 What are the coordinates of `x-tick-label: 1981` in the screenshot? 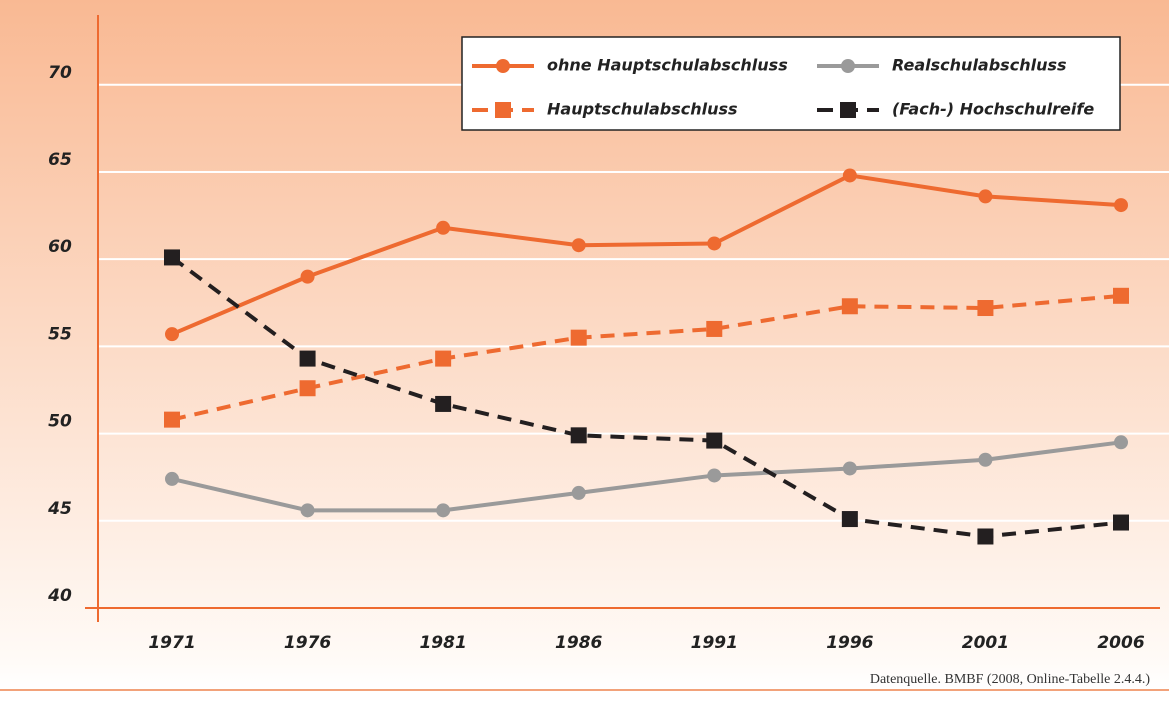 It's located at (442, 643).